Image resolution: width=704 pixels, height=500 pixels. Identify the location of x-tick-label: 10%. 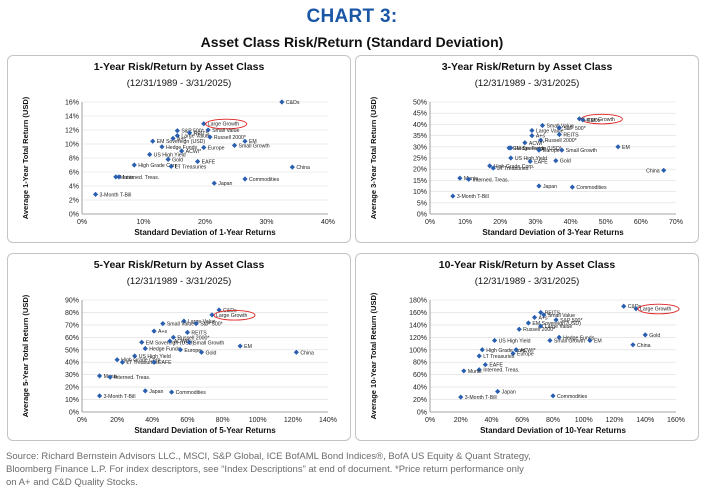
(465, 222).